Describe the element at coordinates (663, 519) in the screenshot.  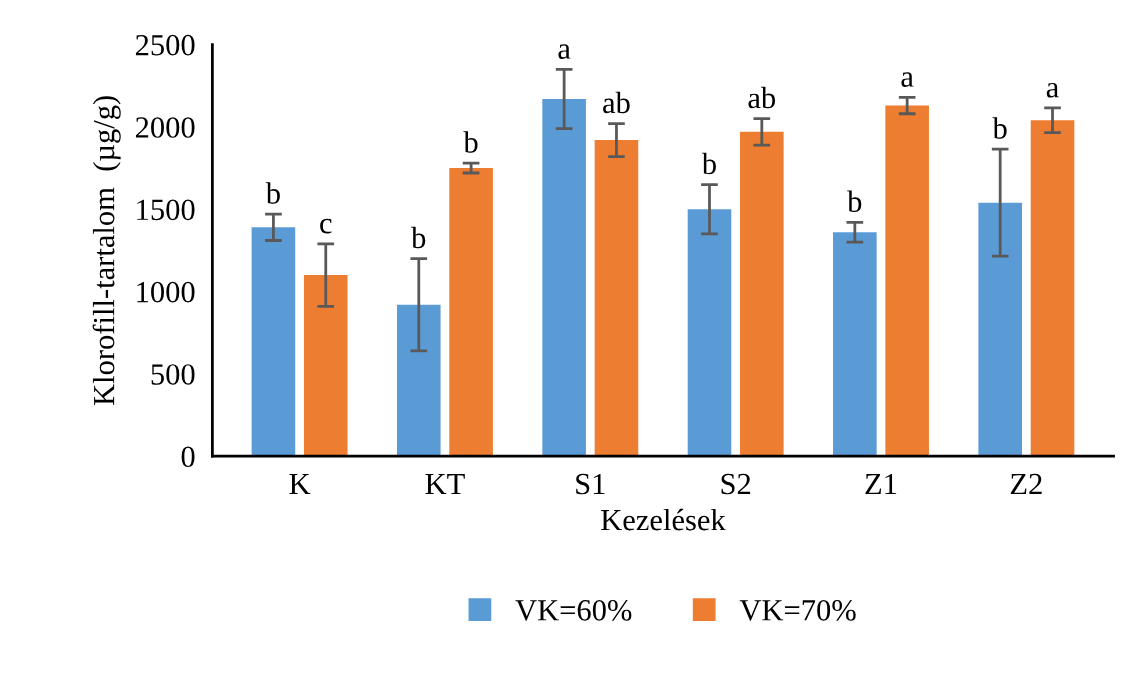
I see `x-axis-title: Kezelések` at that location.